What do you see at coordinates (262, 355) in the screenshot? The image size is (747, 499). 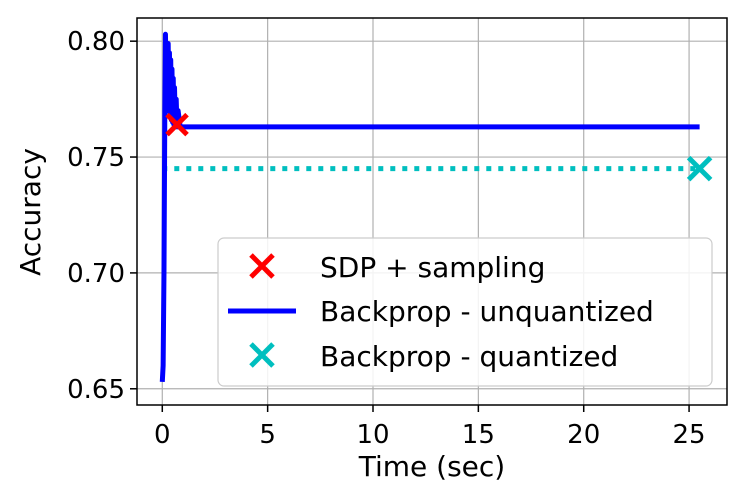 I see `legend-handle-quantized` at bounding box center [262, 355].